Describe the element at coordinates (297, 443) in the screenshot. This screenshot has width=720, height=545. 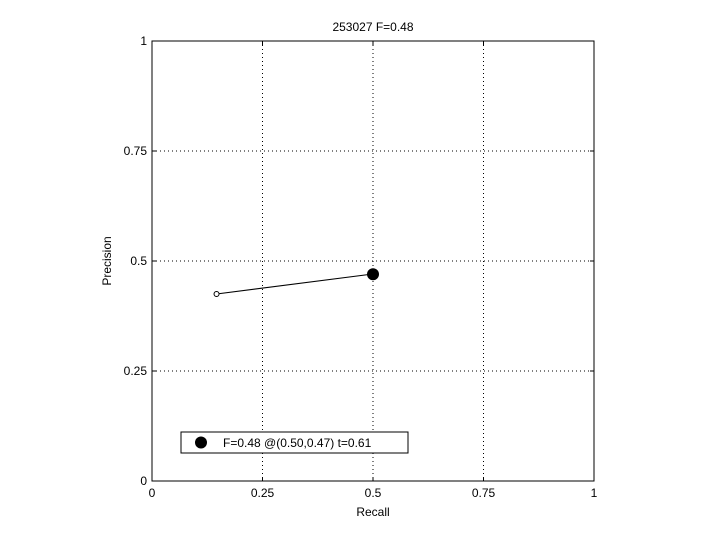
I see `legend-entry: F=0.48 @(0.50,0.47) t=0.61` at that location.